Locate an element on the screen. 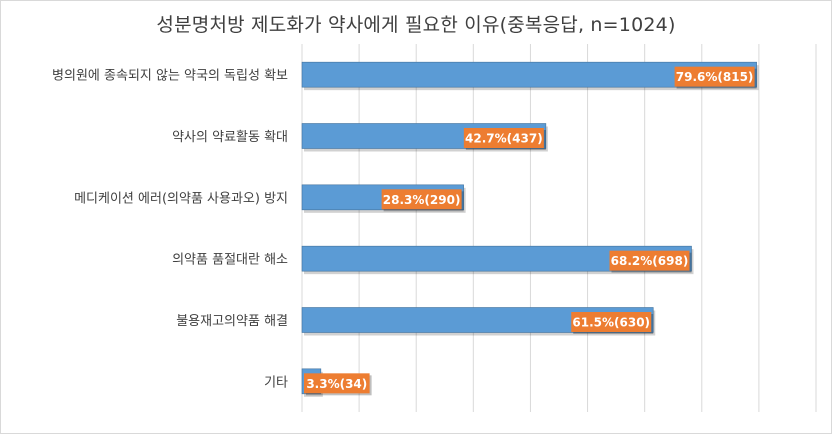 Image resolution: width=832 pixels, height=434 pixels. category-label: 의약품 품절대란 해소 is located at coordinates (230, 260).